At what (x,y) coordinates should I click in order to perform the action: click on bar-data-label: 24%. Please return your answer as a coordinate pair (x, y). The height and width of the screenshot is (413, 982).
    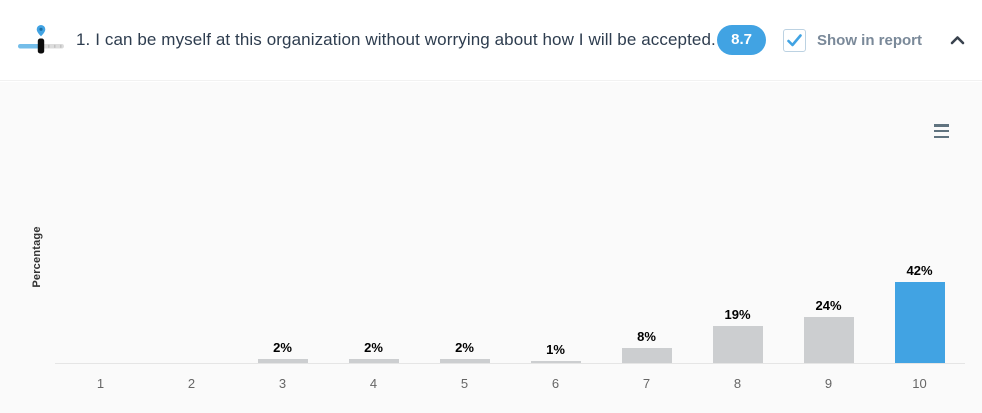
    Looking at the image, I should click on (828, 305).